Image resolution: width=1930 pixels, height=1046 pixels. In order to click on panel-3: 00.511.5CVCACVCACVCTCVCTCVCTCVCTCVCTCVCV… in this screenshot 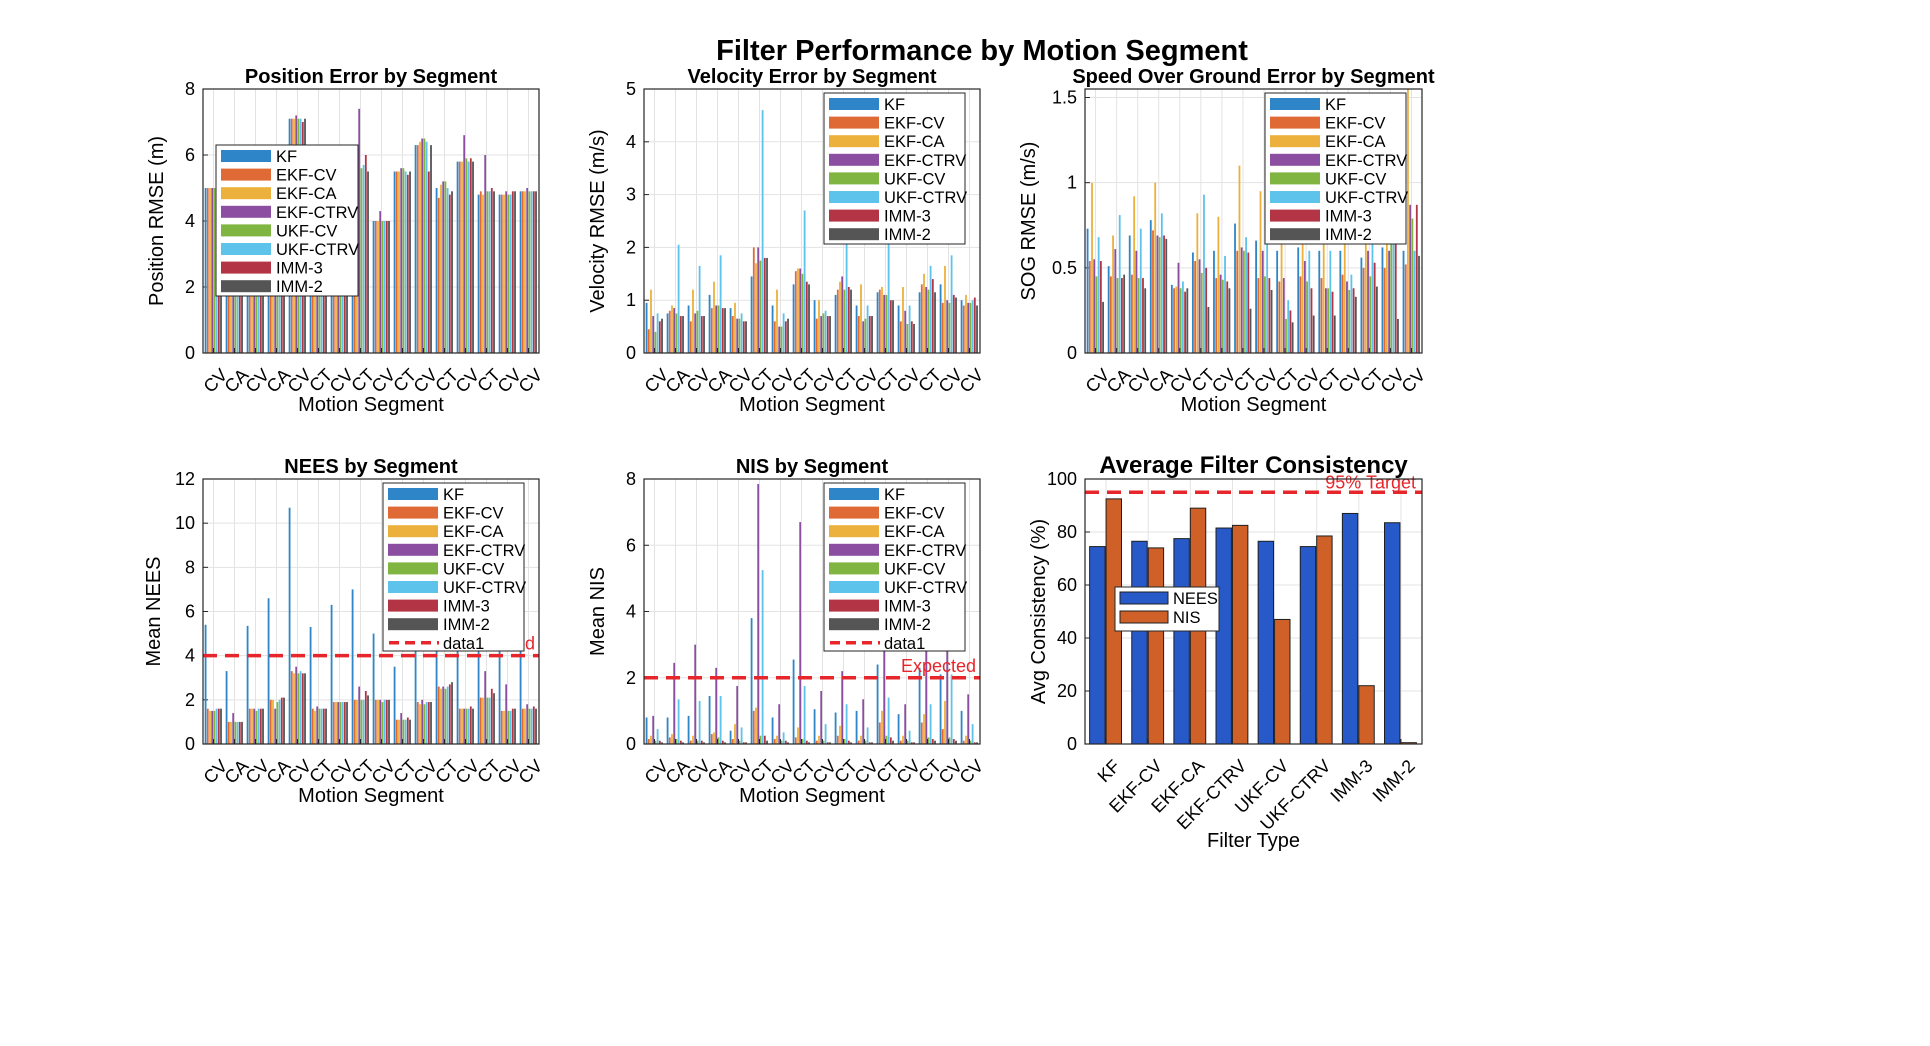, I will do `click(1226, 241)`.